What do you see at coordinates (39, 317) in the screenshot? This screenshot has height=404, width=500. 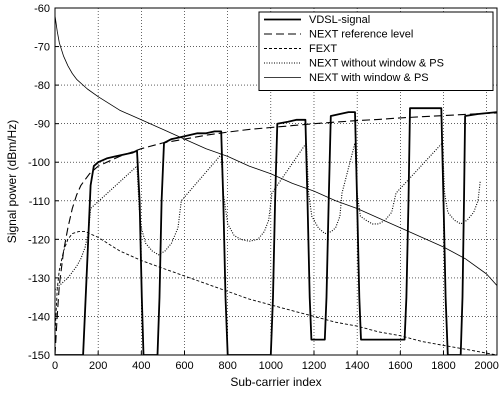 I see `y-tick-label: -140` at bounding box center [39, 317].